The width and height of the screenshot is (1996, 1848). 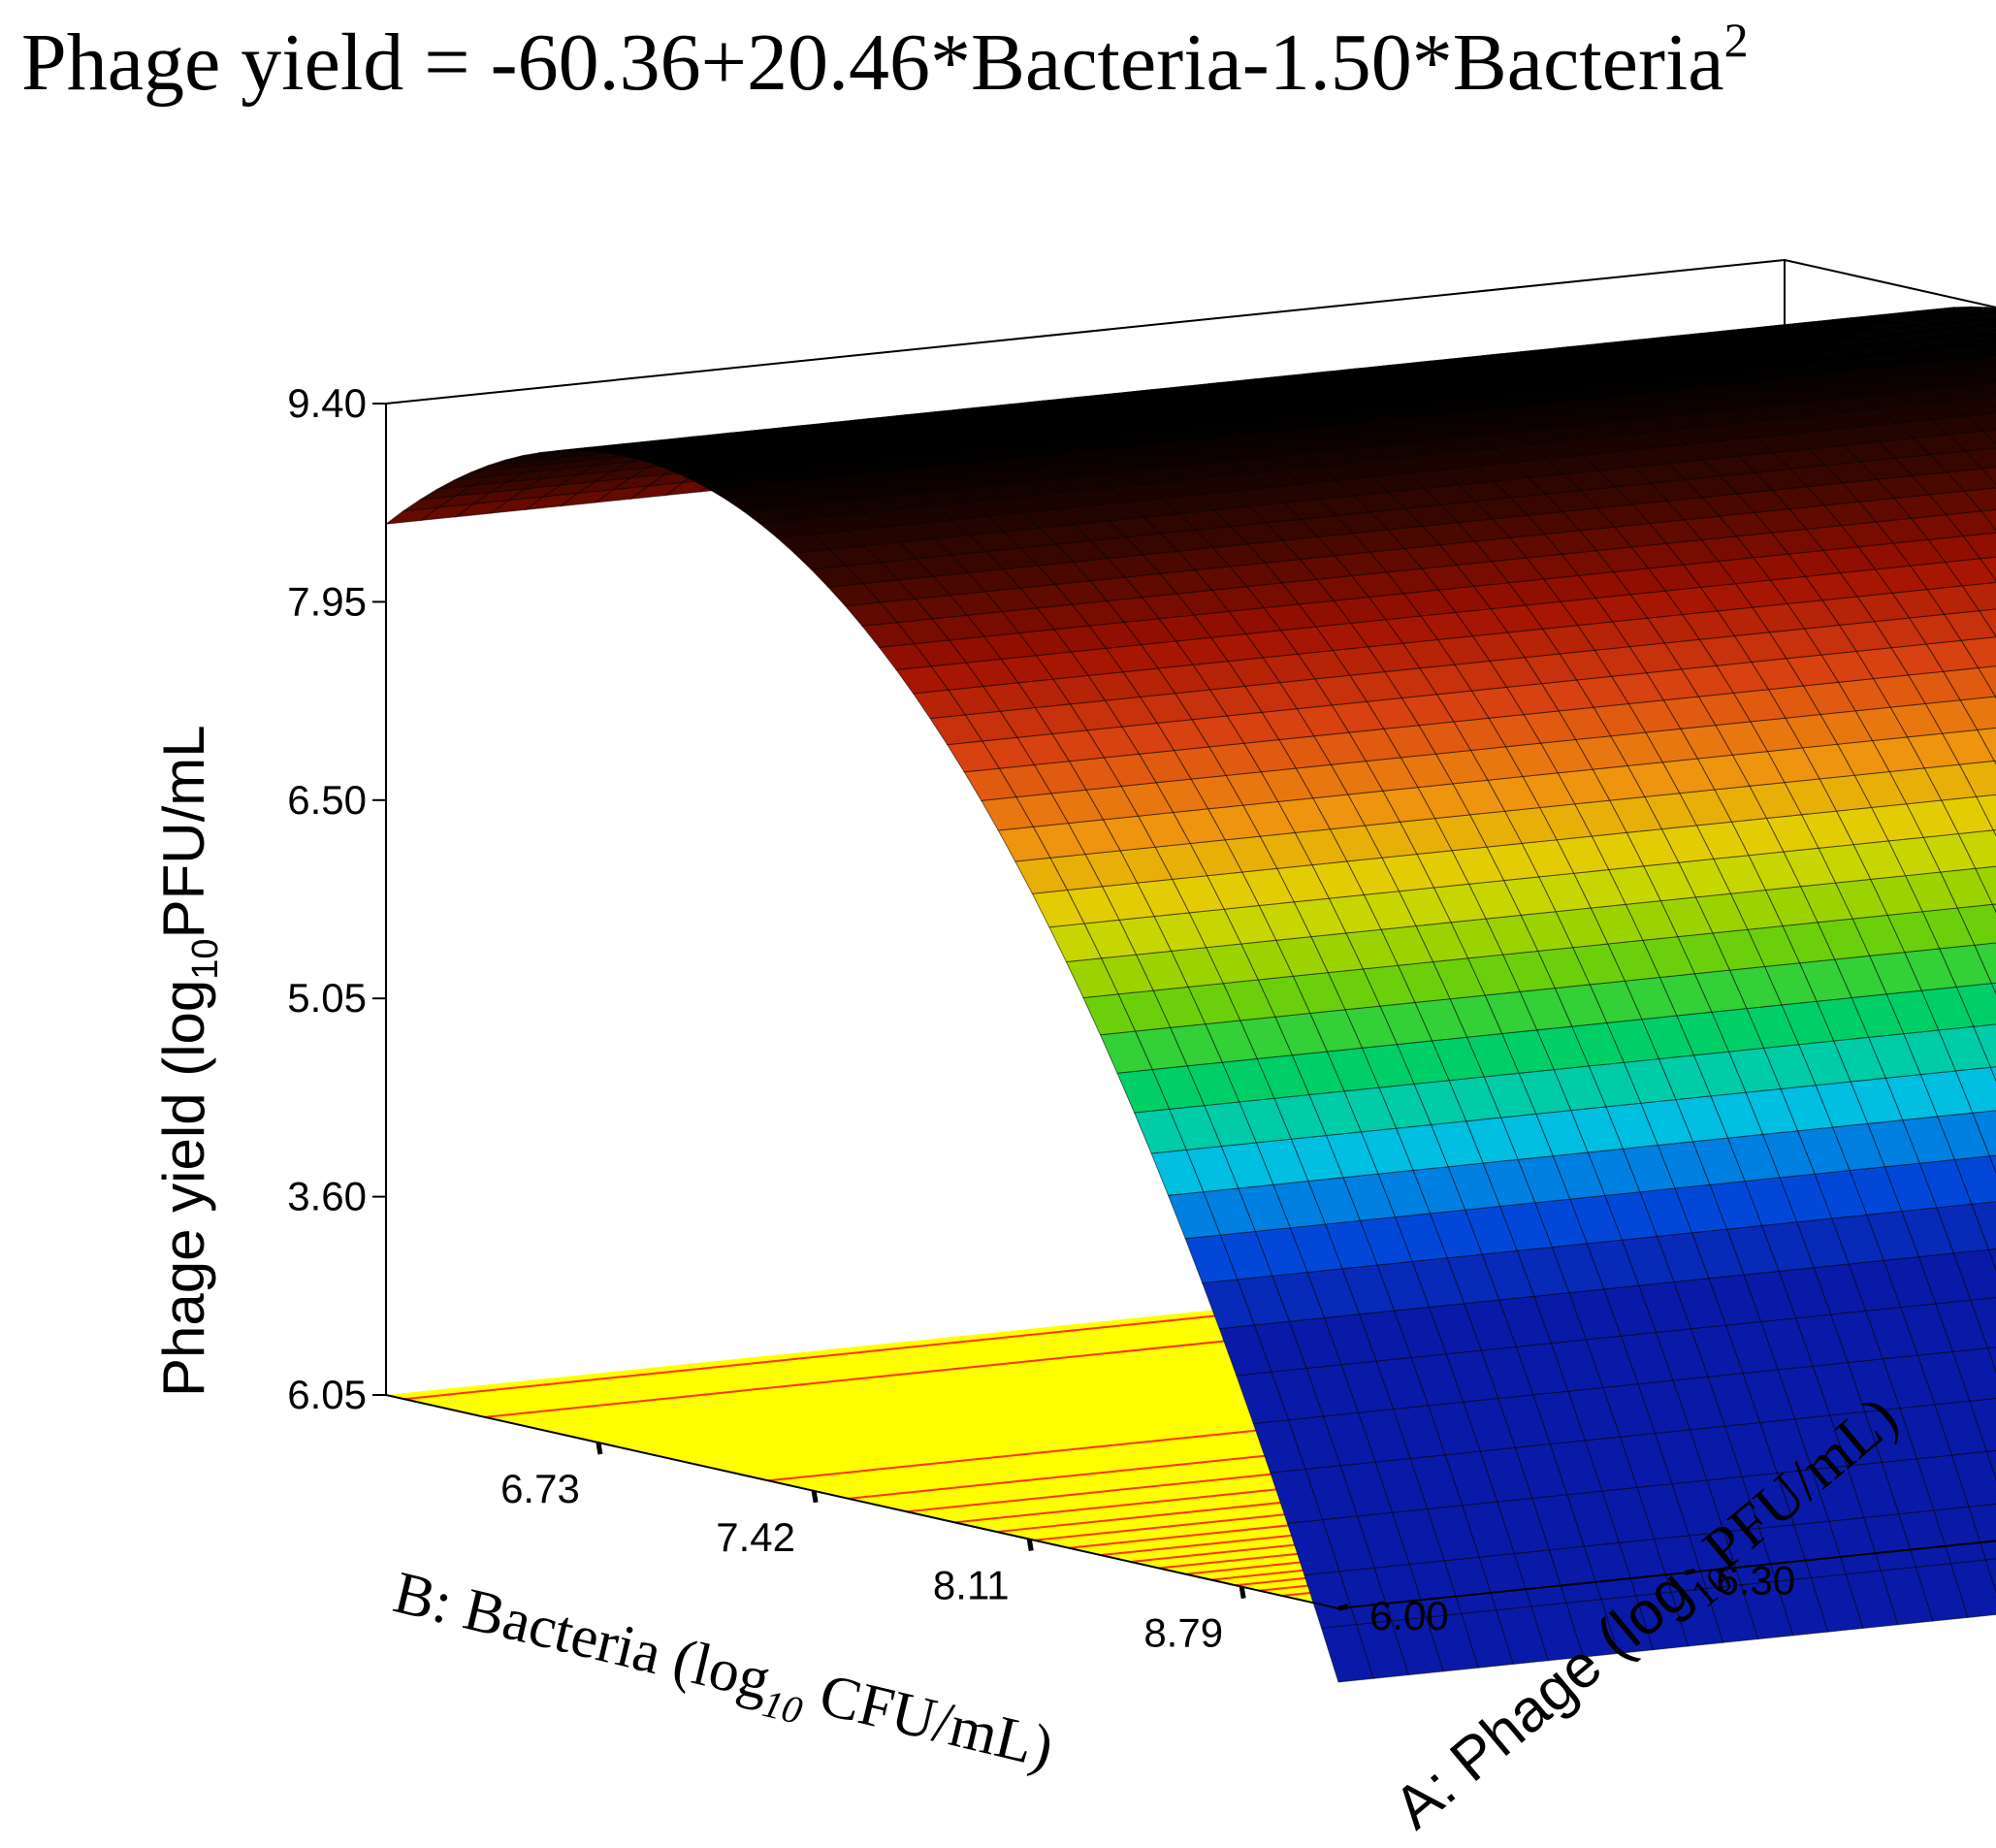 What do you see at coordinates (183, 831) in the screenshot?
I see `z-axis-label-unit: PFU/mL` at bounding box center [183, 831].